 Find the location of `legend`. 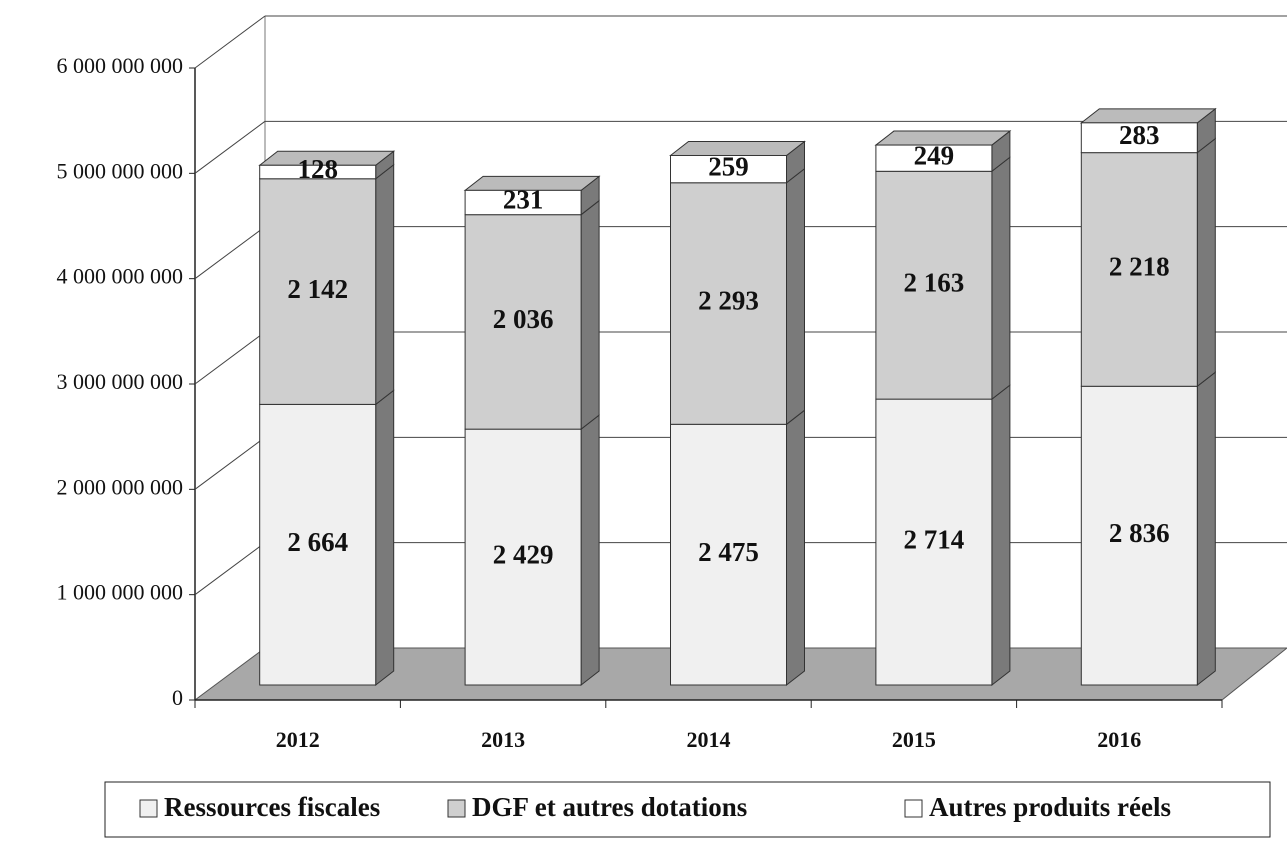

legend is located at coordinates (687, 809).